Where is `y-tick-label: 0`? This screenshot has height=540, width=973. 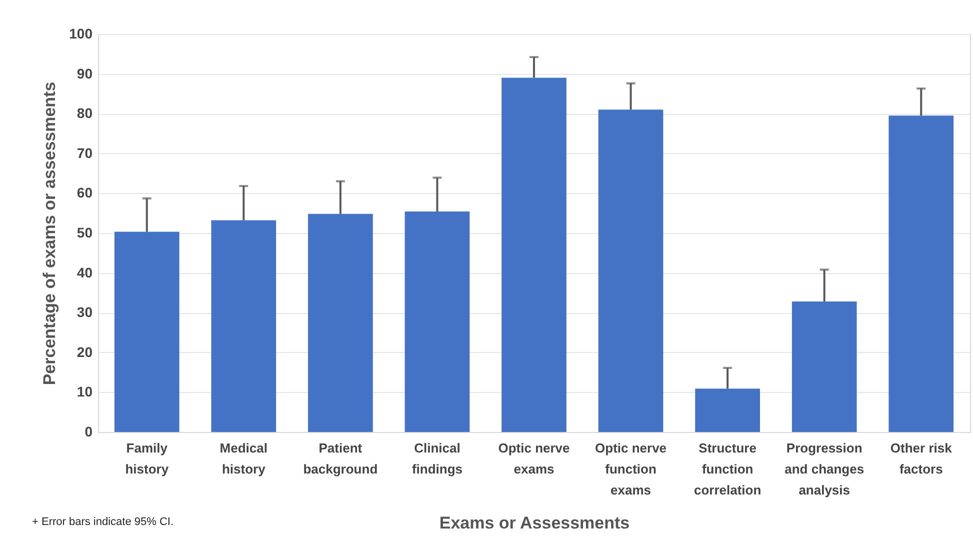
y-tick-label: 0 is located at coordinates (88, 432).